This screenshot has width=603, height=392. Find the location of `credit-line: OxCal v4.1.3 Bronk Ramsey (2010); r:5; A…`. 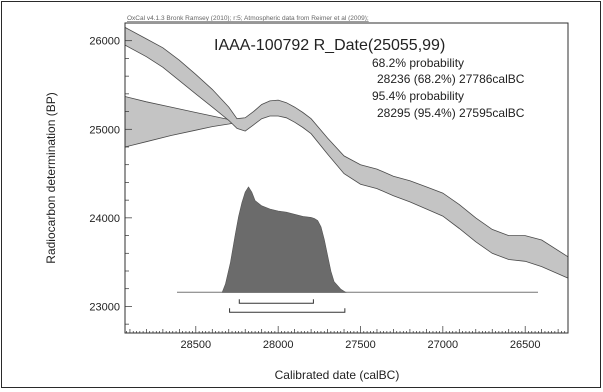

credit-line: OxCal v4.1.3 Bronk Ramsey (2010); r:5; A… is located at coordinates (248, 18).